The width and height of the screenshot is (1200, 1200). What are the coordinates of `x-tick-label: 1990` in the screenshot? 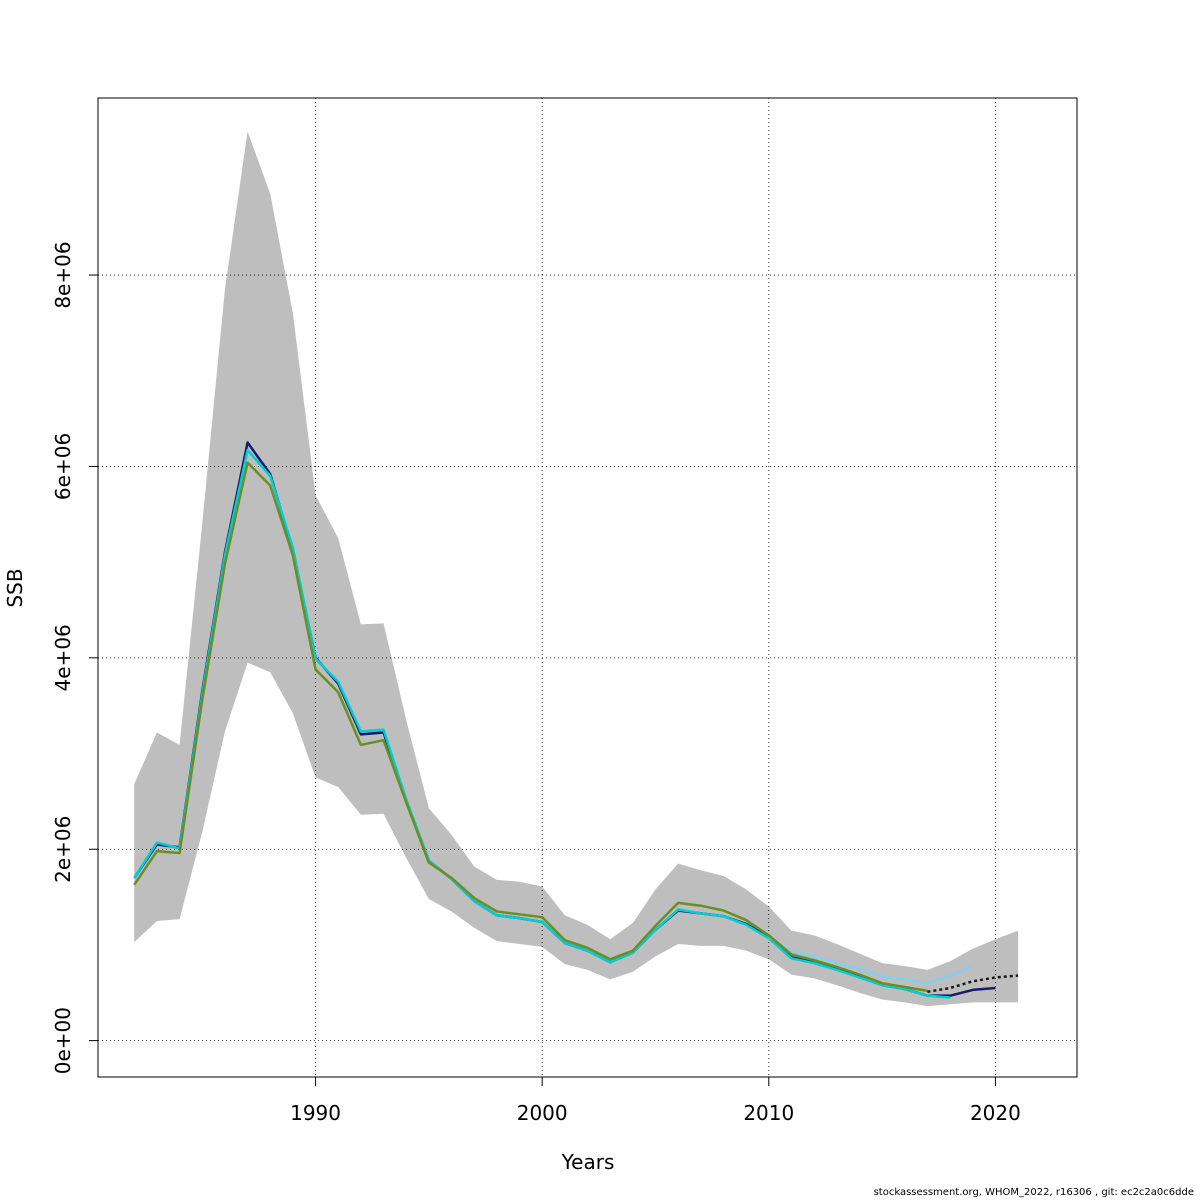 It's located at (315, 1113).